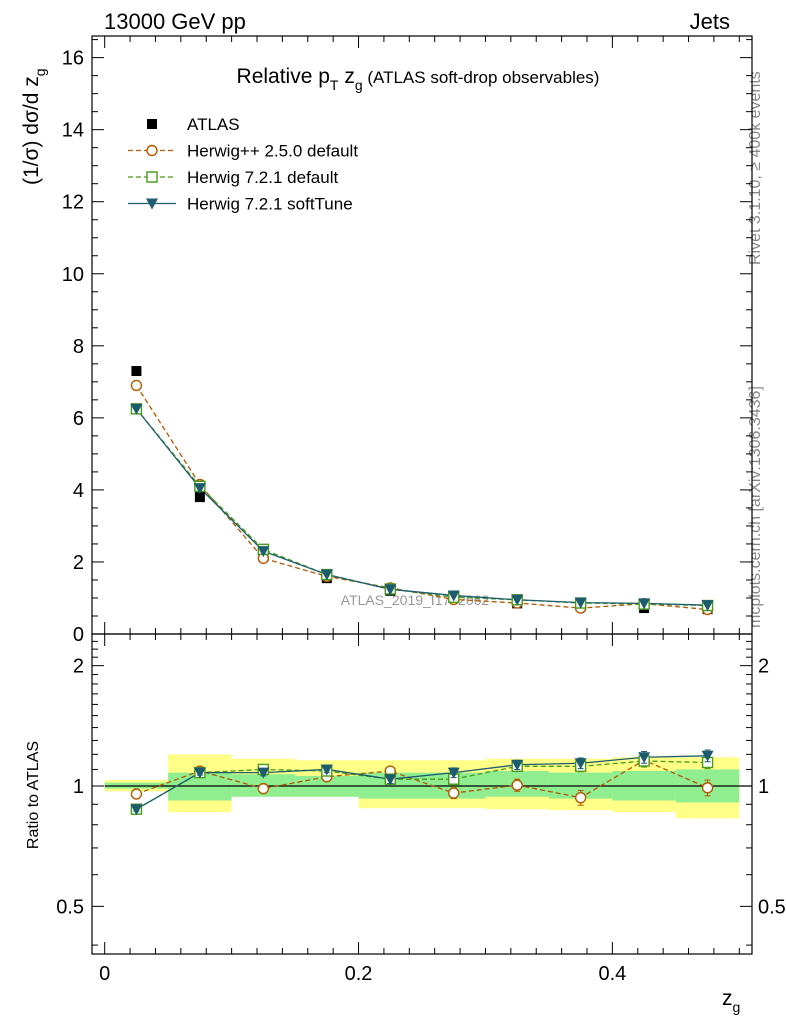 The image size is (786, 1024). What do you see at coordinates (78, 419) in the screenshot?
I see `y-tick-label: 6` at bounding box center [78, 419].